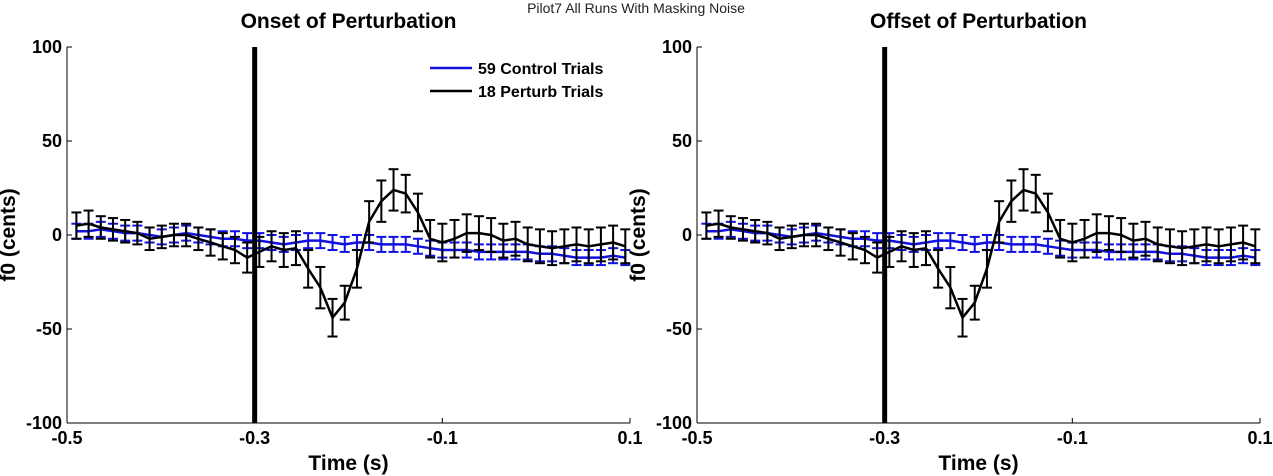 The height and width of the screenshot is (476, 1273). What do you see at coordinates (49, 329) in the screenshot?
I see `y-tick-label: -50` at bounding box center [49, 329].